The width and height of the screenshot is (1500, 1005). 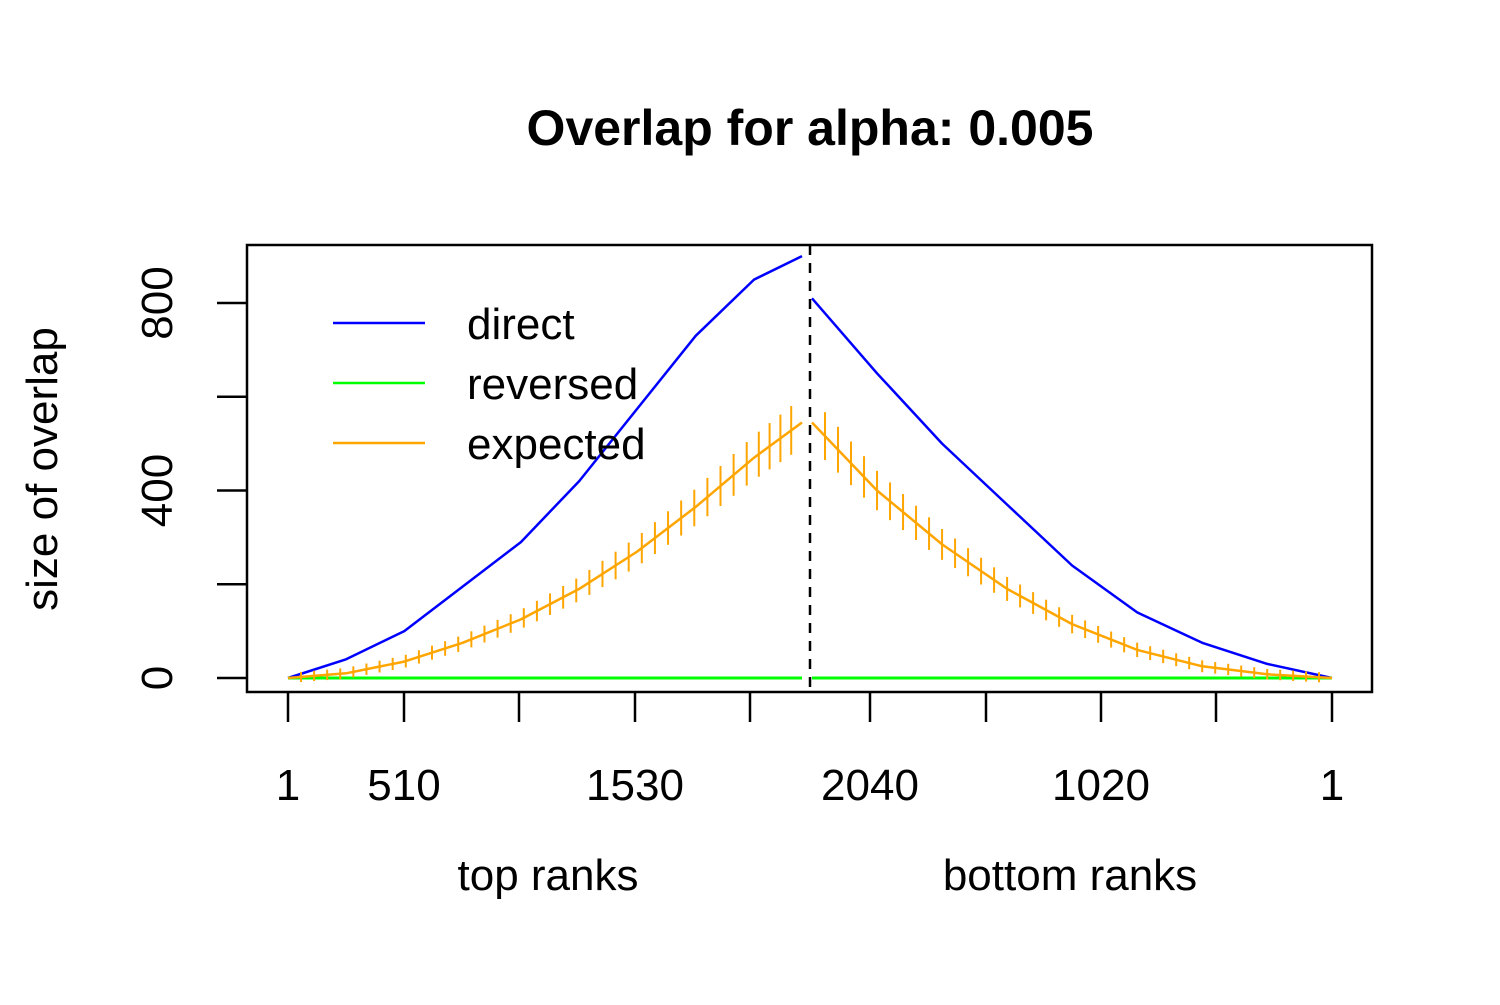 What do you see at coordinates (42, 469) in the screenshot?
I see `y-axis-label: size of overlap` at bounding box center [42, 469].